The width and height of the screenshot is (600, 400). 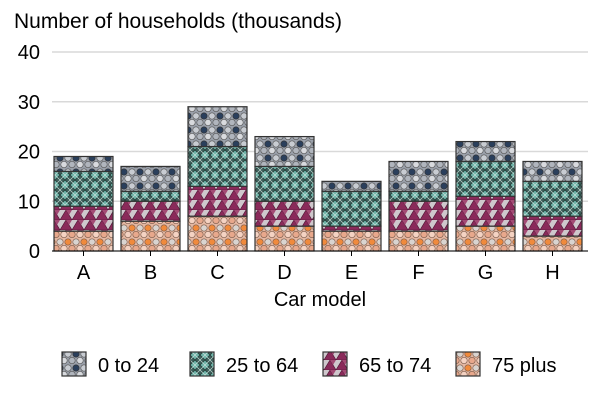 I want to click on x-tick-label: C, so click(x=217, y=273).